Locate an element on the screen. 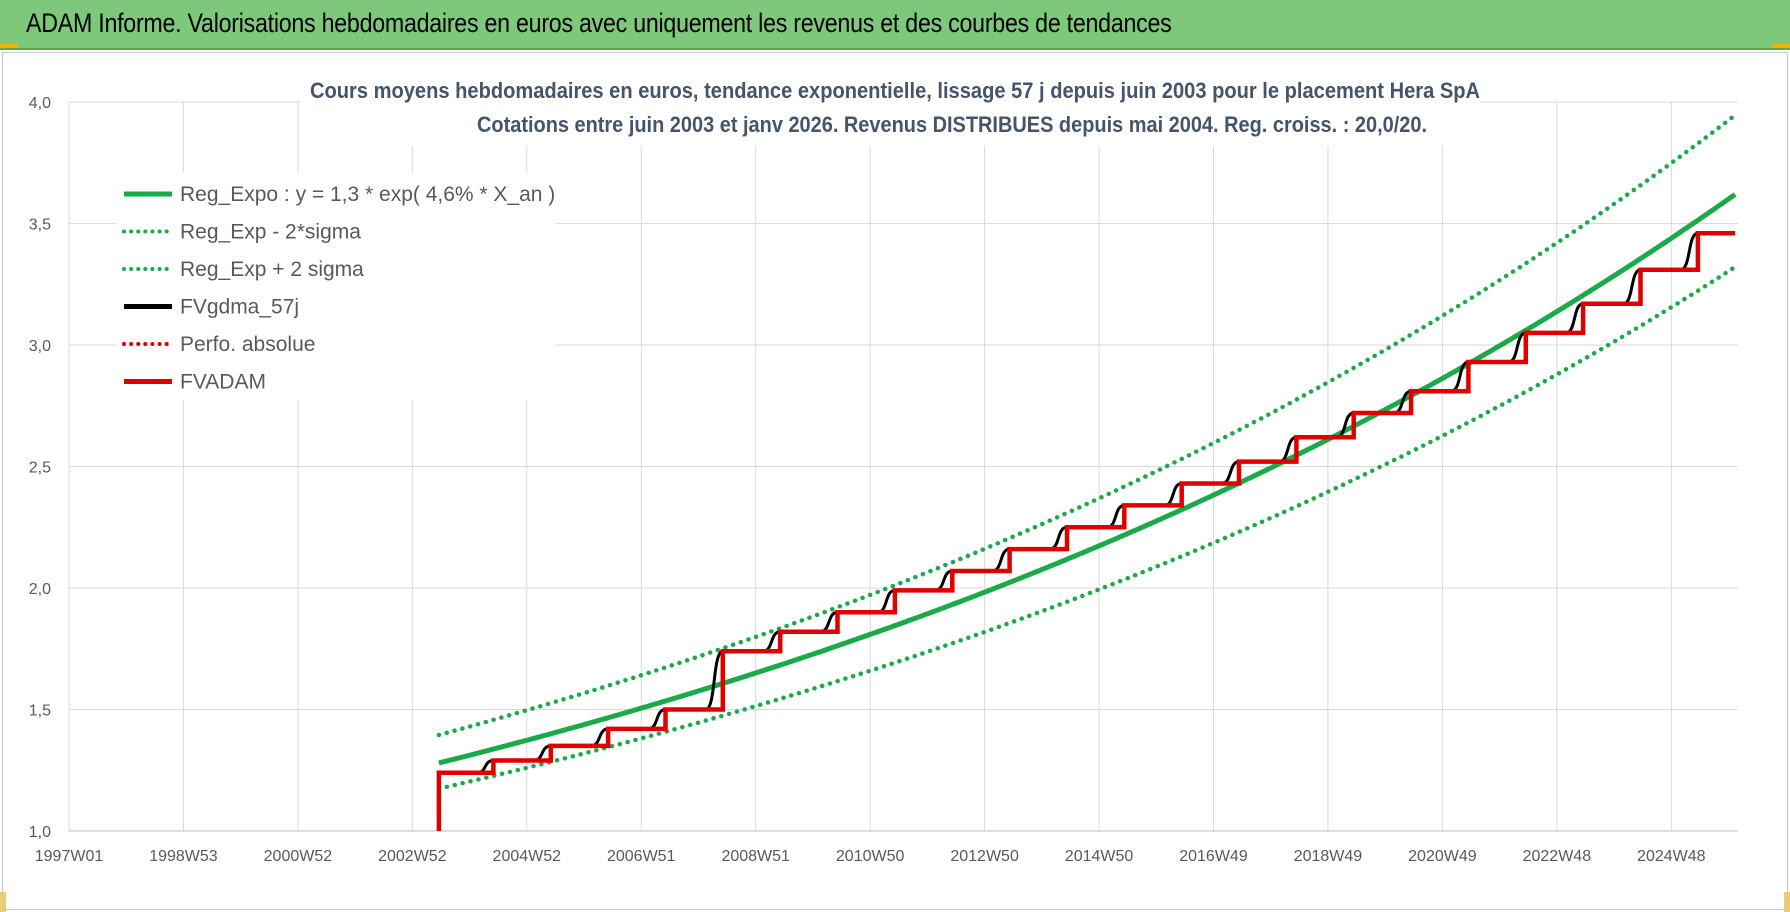  y-axis: 1,0 1,5 2,0 2,5 3,0 3,5 4,0 is located at coordinates (40, 468).